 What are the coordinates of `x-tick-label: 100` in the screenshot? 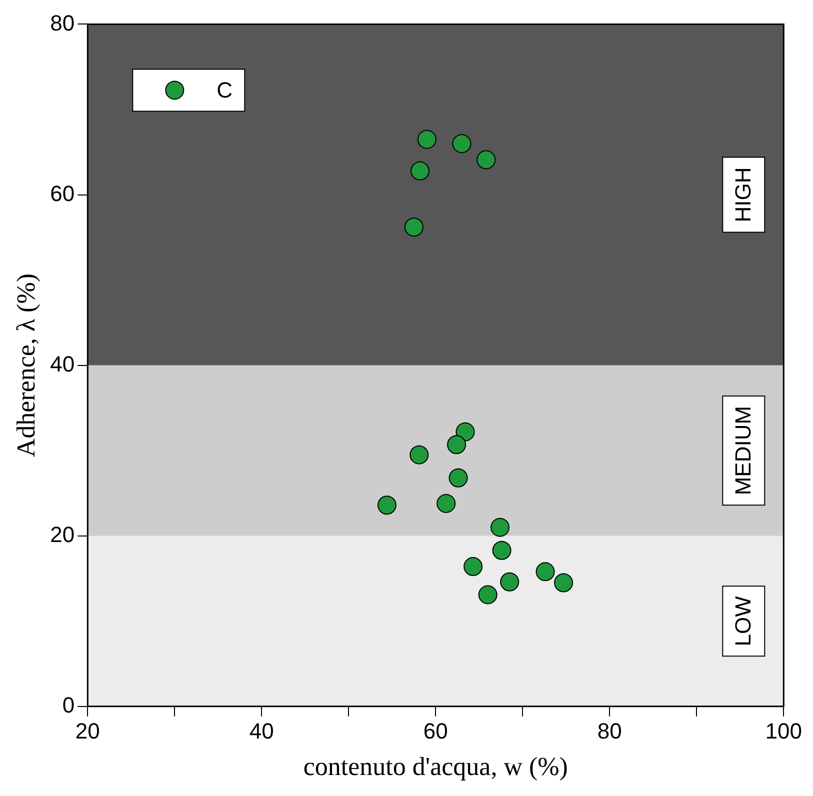 It's located at (783, 731).